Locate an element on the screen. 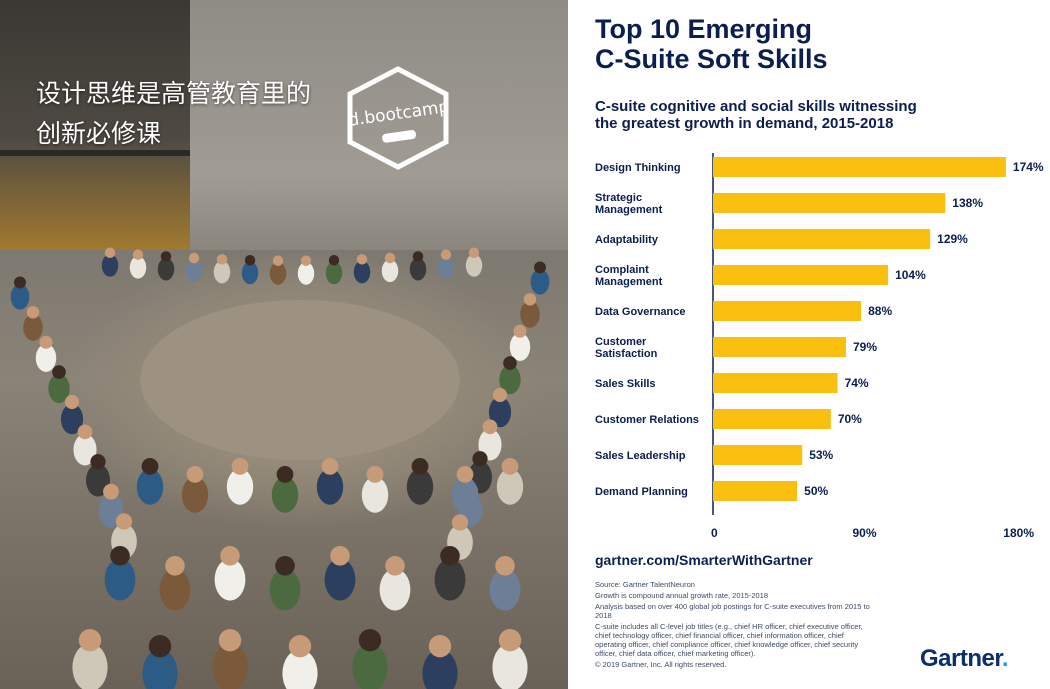 The width and height of the screenshot is (1050, 689). x-tick-label: 180% is located at coordinates (1018, 533).